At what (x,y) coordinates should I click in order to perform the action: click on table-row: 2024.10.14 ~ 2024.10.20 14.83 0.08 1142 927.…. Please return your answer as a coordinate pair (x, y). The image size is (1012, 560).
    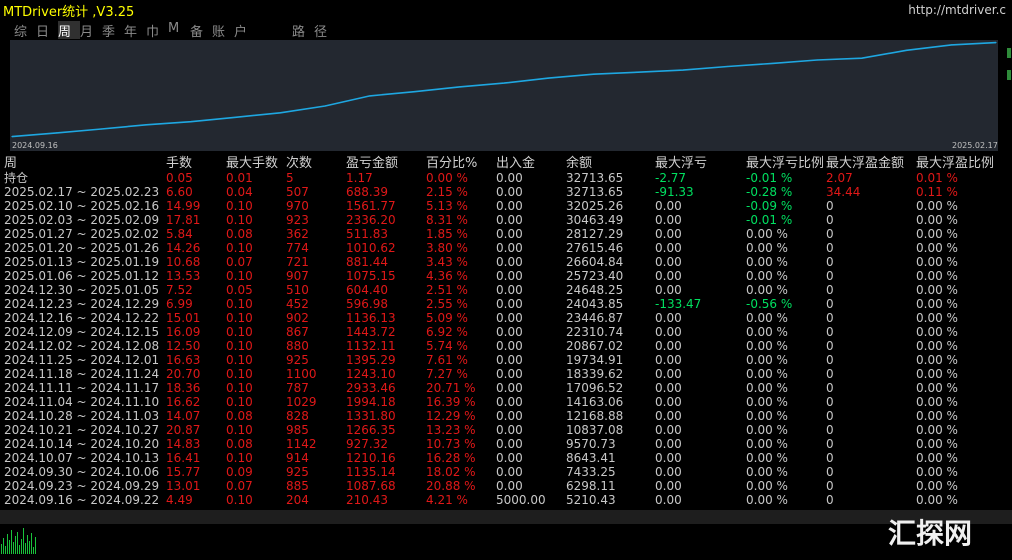
    Looking at the image, I should click on (506, 444).